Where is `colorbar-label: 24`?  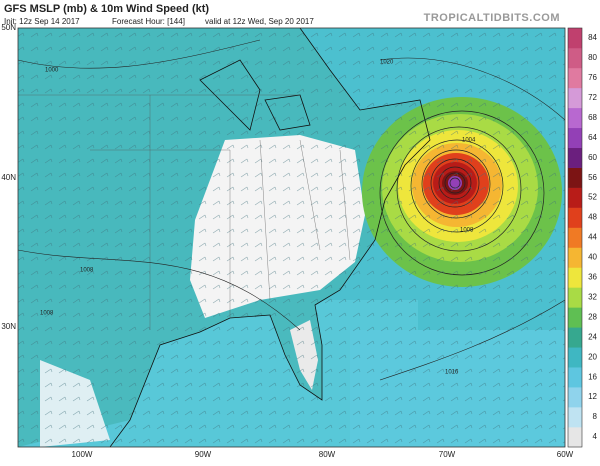 colorbar-label: 24 is located at coordinates (592, 336).